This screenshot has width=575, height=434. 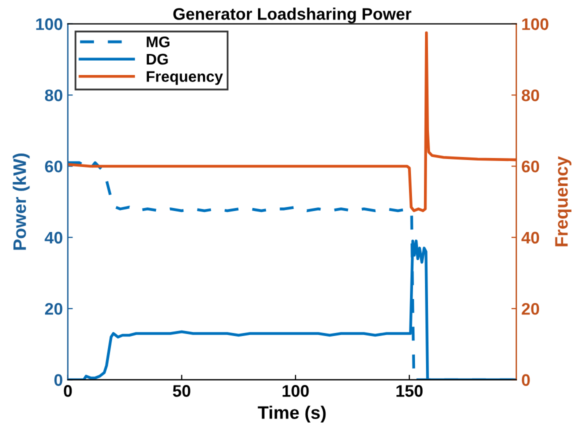 I want to click on x-tick-label: 100, so click(x=295, y=391).